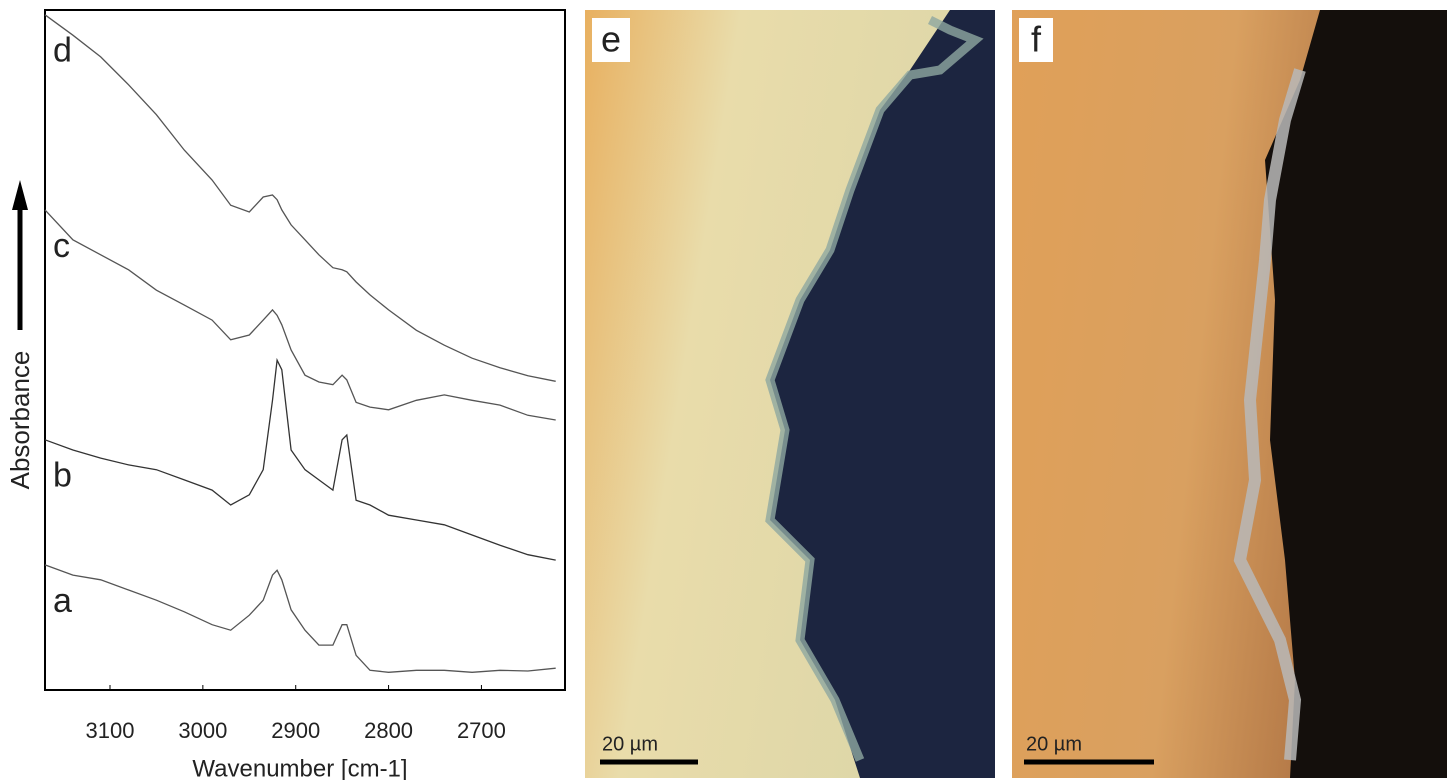 The image size is (1452, 780). I want to click on x-tick-label: 2800, so click(388, 730).